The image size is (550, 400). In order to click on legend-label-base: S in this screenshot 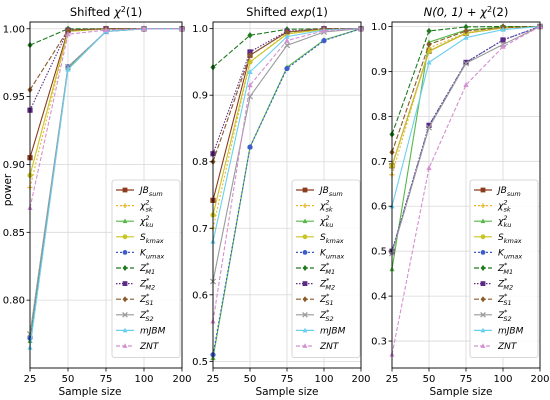, I will do `click(143, 238)`.